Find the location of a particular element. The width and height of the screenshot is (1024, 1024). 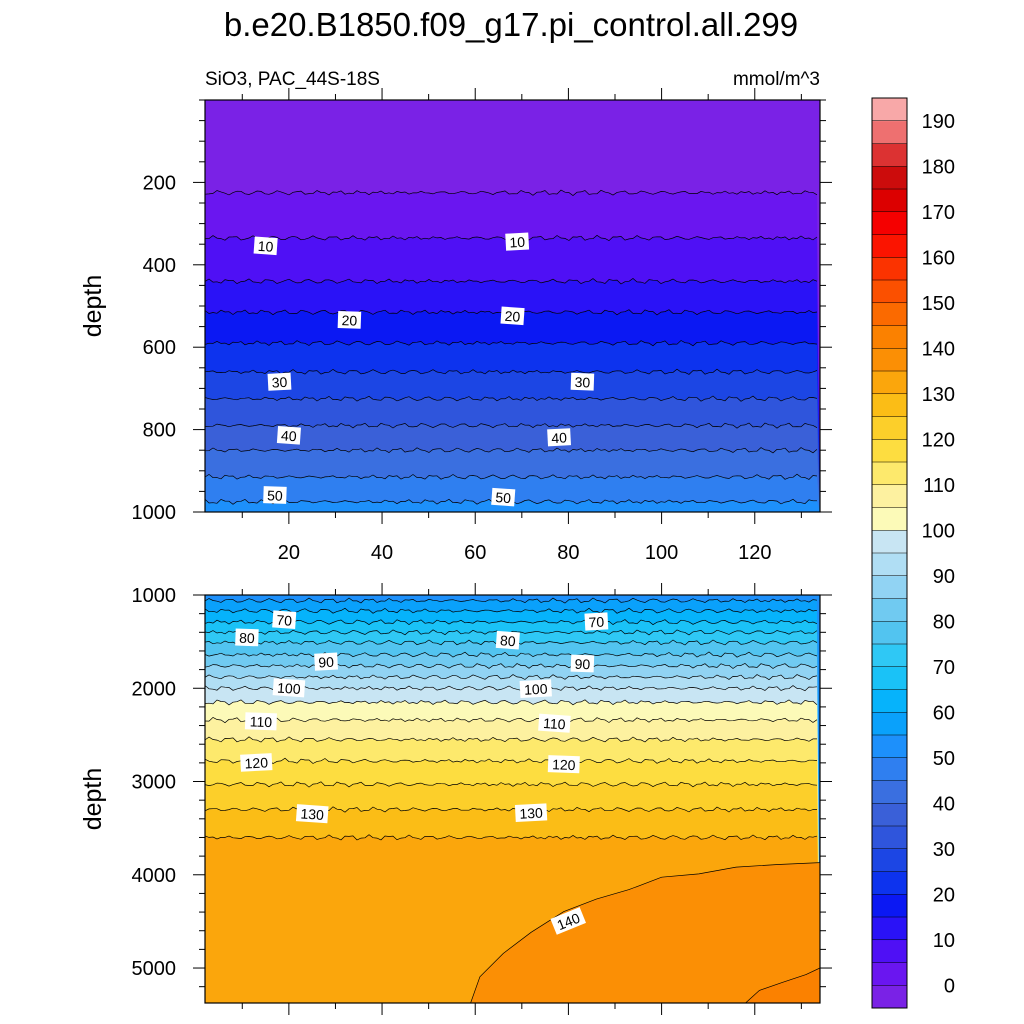

chart-subtitle: SiO3, PAC_44S-18S is located at coordinates (292, 79).